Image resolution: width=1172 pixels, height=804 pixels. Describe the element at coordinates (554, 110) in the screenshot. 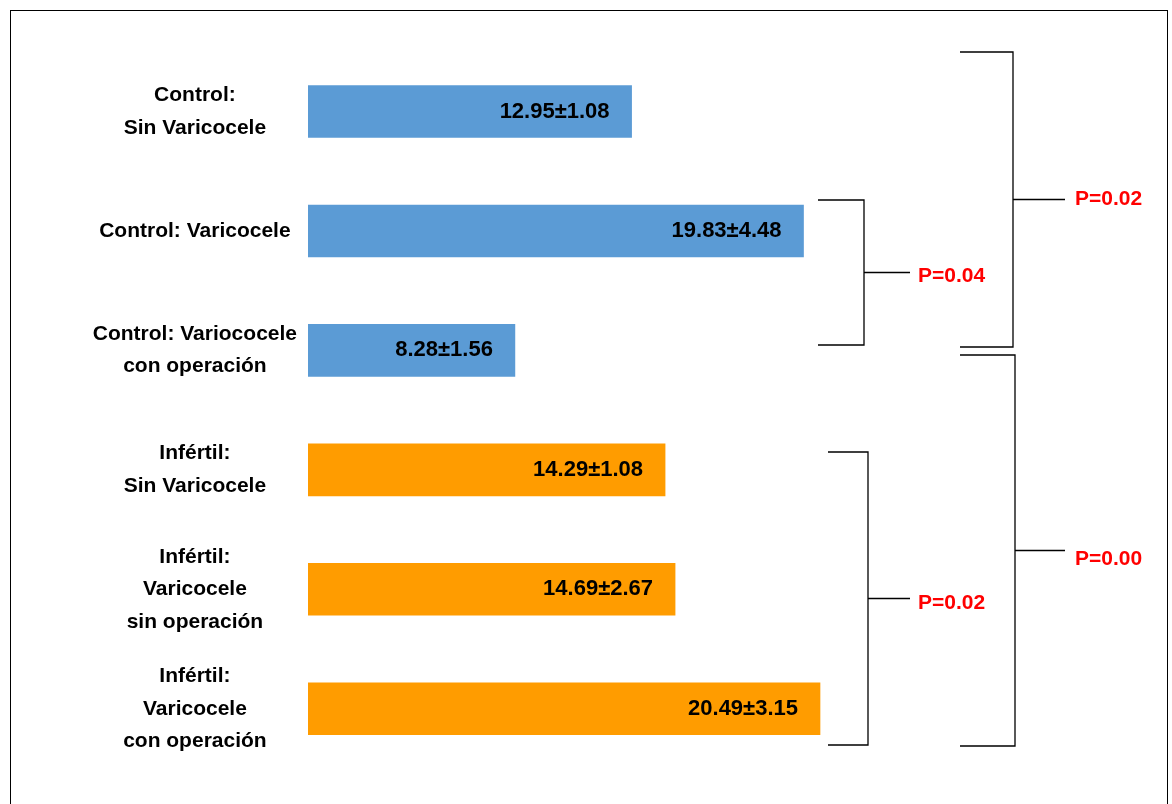

I see `data-label: 12.95±1.08` at that location.